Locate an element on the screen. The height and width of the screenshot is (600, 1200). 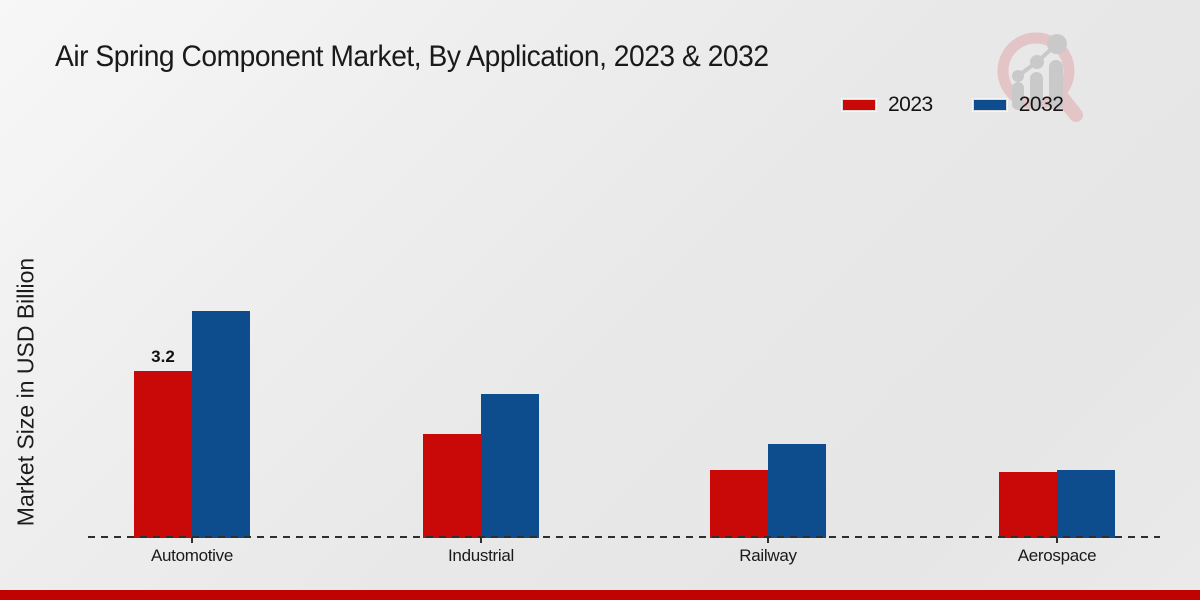
legend-swatch-2023 is located at coordinates (859, 105).